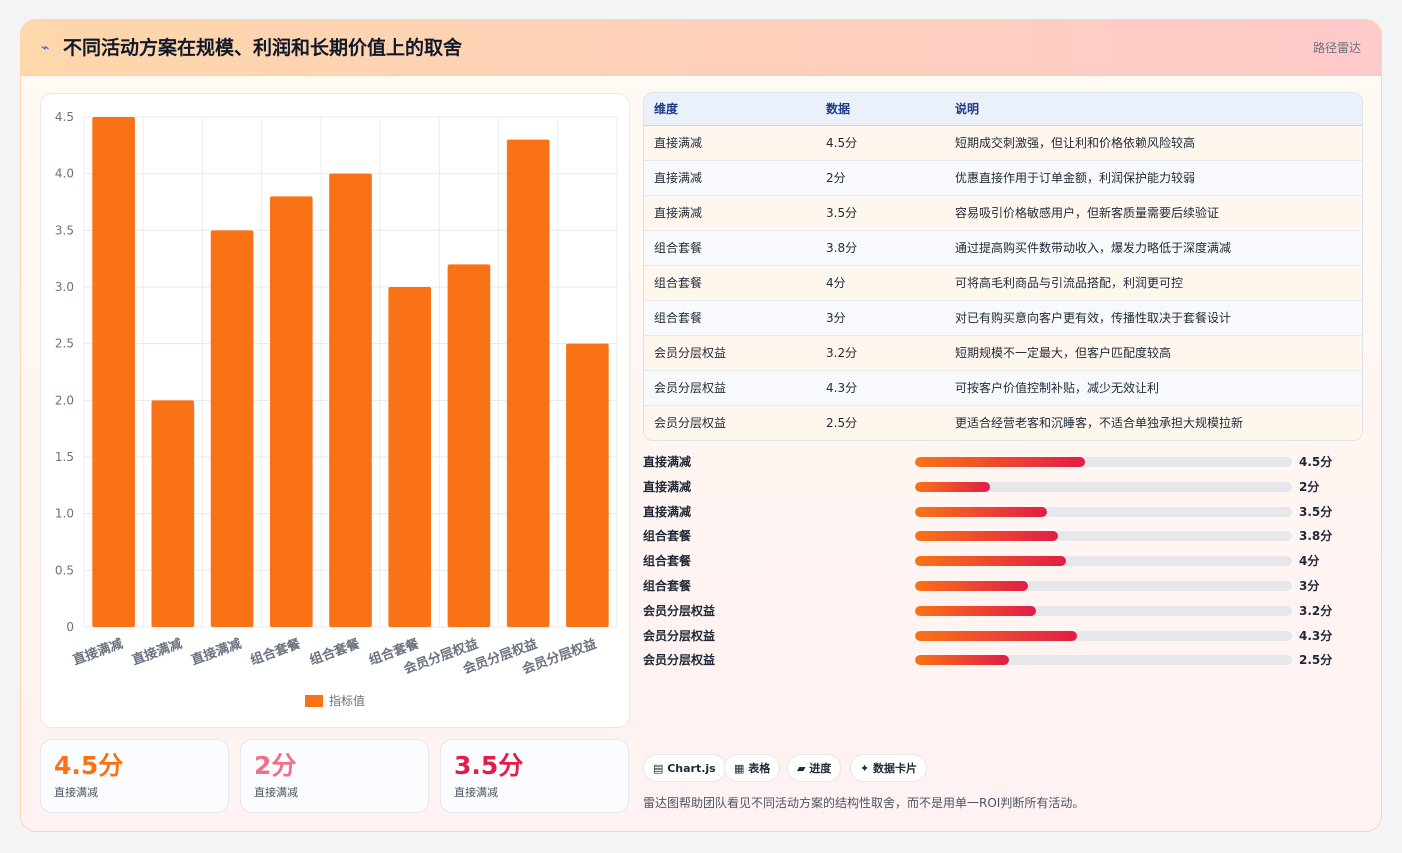 This screenshot has height=853, width=1402. What do you see at coordinates (534, 776) in the screenshot?
I see `kpi-card: 3.5分 直接满减` at bounding box center [534, 776].